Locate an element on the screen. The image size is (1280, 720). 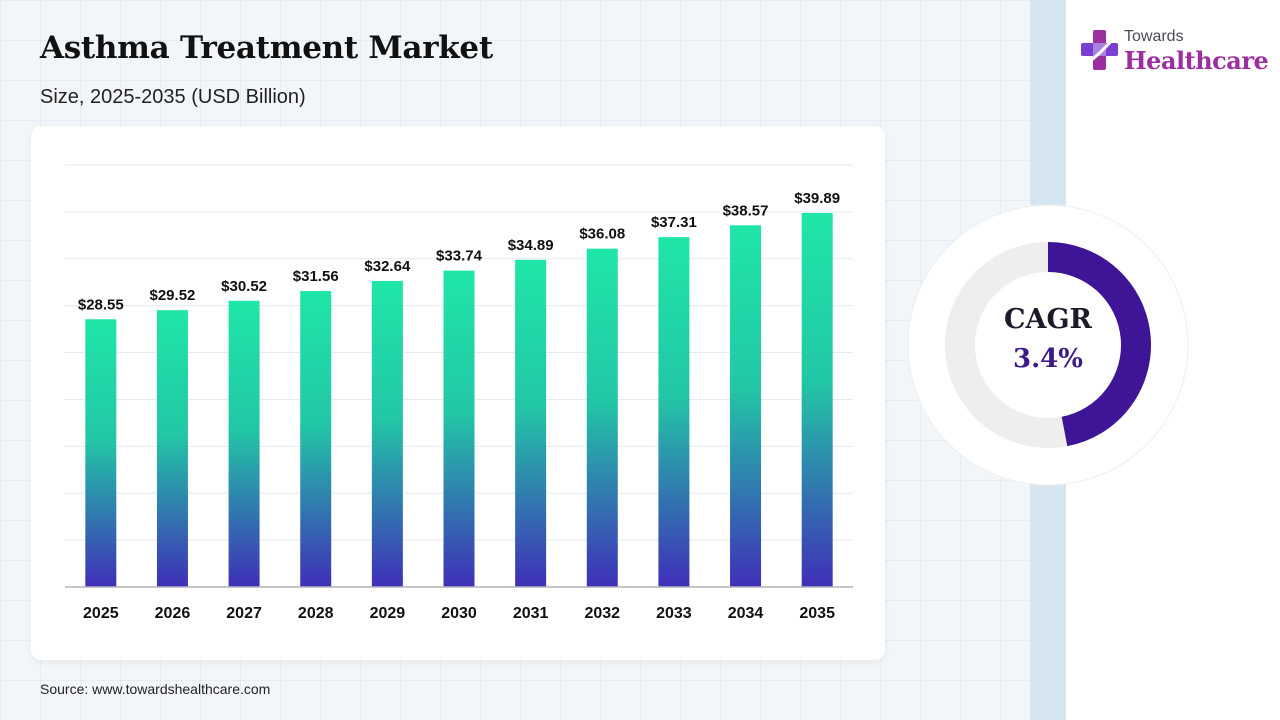
bar-2026 is located at coordinates (172, 448).